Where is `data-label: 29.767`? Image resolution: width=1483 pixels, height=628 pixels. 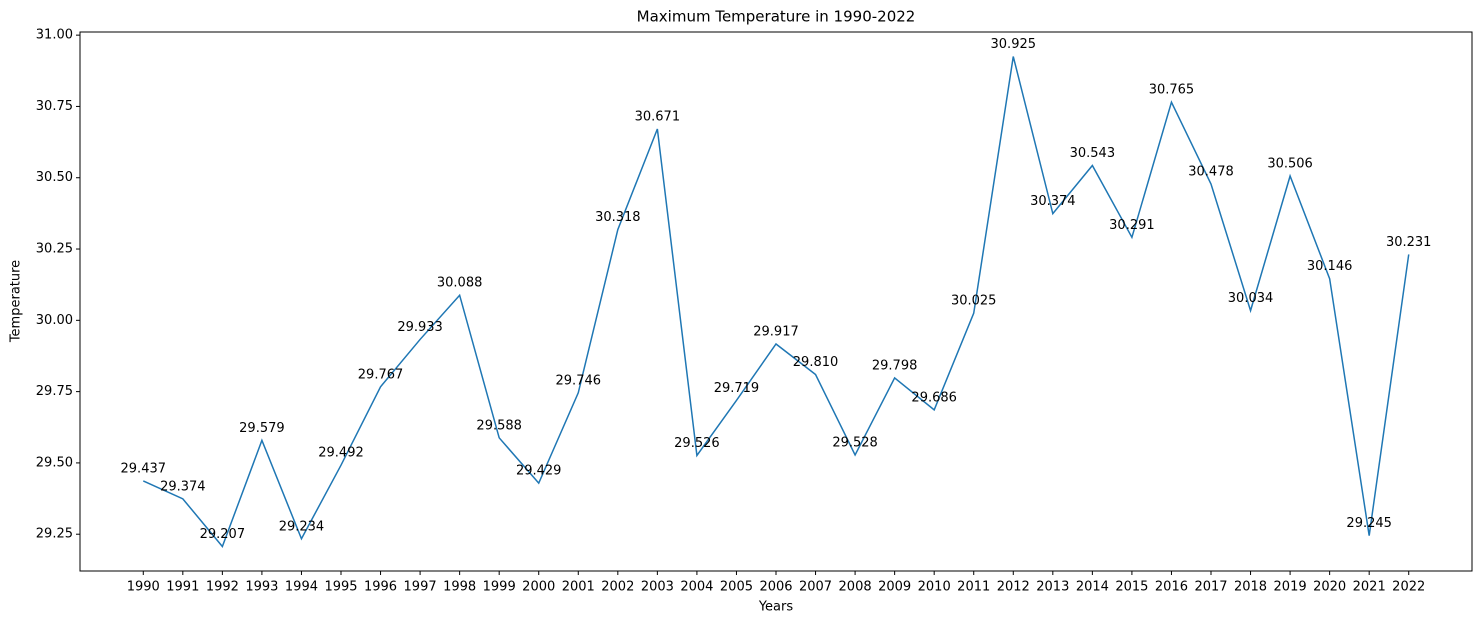 data-label: 29.767 is located at coordinates (381, 374).